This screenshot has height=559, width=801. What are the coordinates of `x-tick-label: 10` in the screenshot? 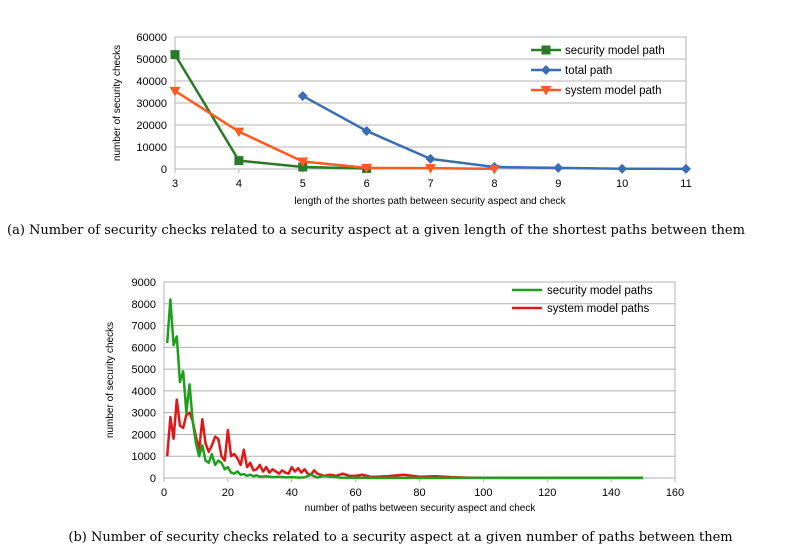 It's located at (622, 184).